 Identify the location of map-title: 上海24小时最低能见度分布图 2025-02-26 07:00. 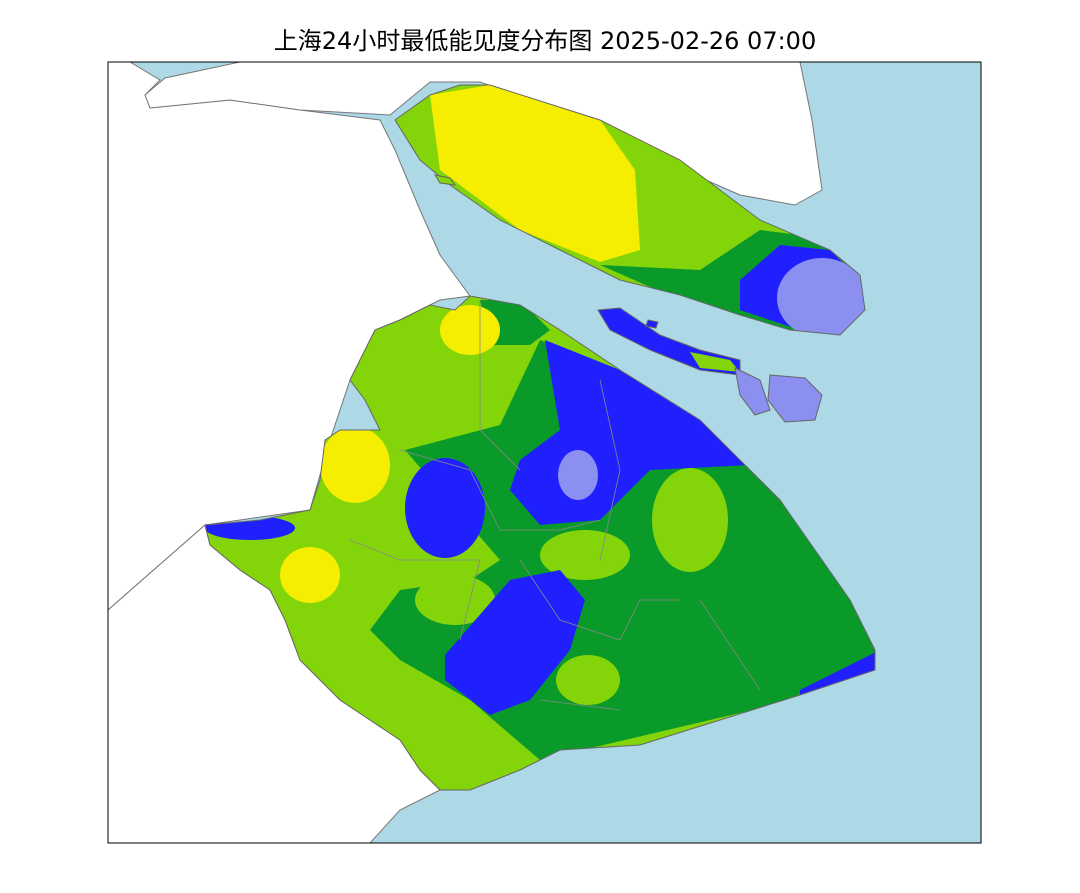
(545, 41).